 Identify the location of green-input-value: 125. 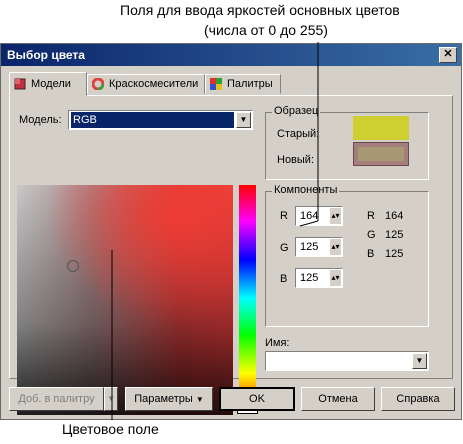
(309, 247).